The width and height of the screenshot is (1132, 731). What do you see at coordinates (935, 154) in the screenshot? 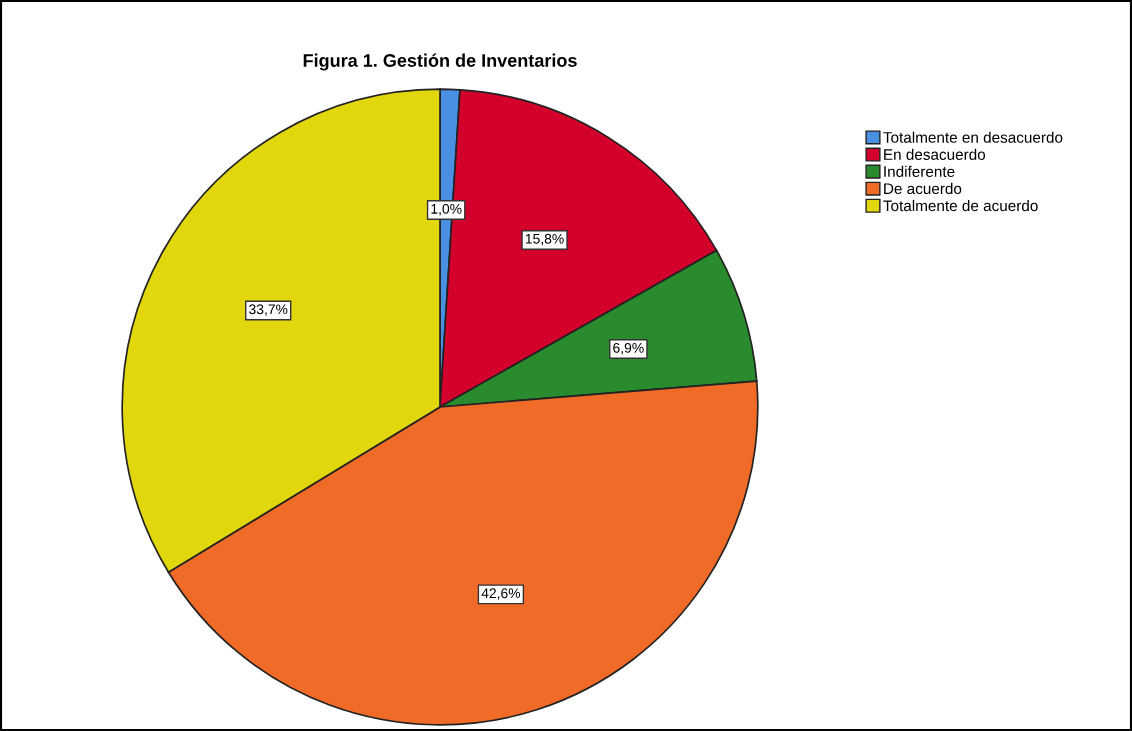
I see `legend-label: En desacuerdo` at bounding box center [935, 154].